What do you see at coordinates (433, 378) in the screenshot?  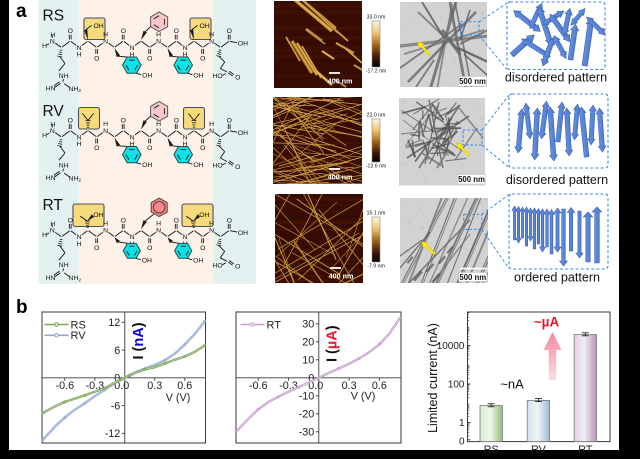 I see `svg-text: Limited current (nA)` at bounding box center [433, 378].